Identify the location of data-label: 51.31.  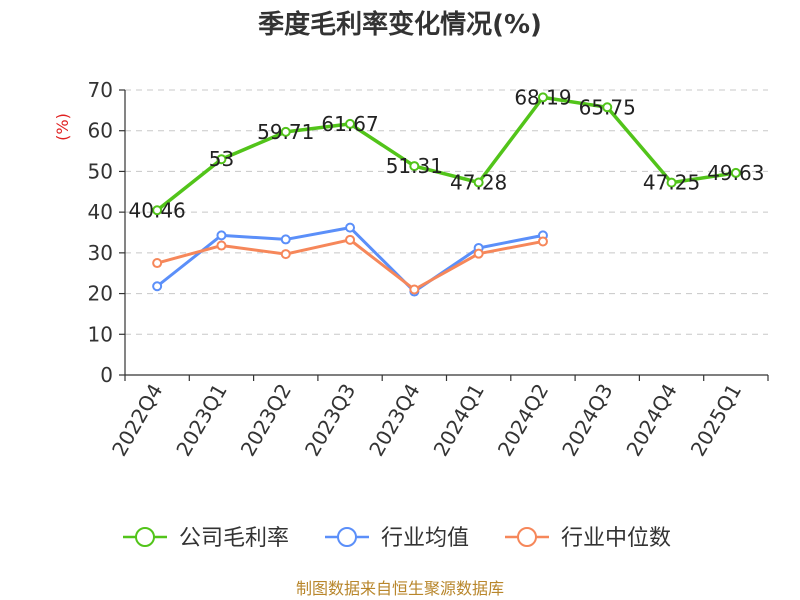
(414, 166).